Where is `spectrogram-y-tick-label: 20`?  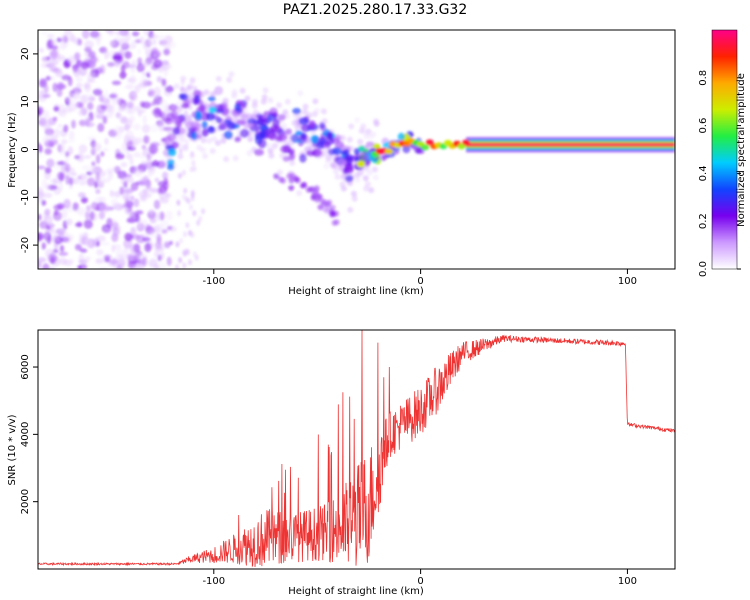 spectrogram-y-tick-label: 20 is located at coordinates (25, 54).